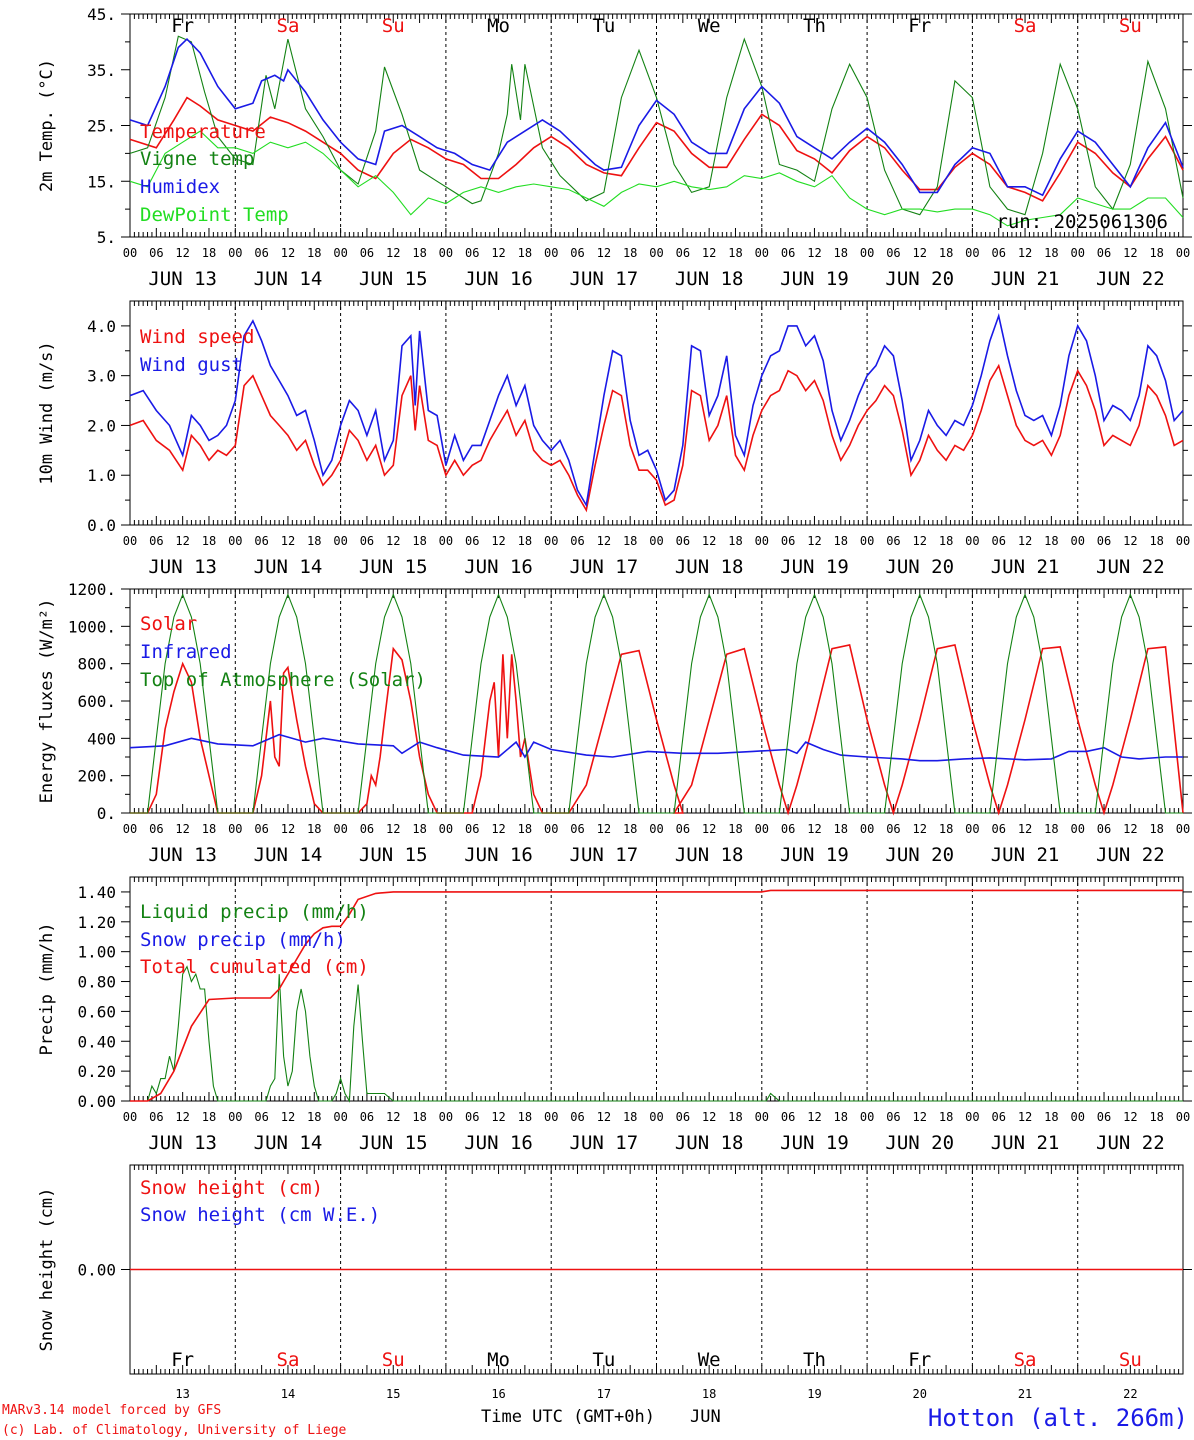  Describe the element at coordinates (604, 1143) in the screenshot. I see `date-label: JUN 17` at that location.